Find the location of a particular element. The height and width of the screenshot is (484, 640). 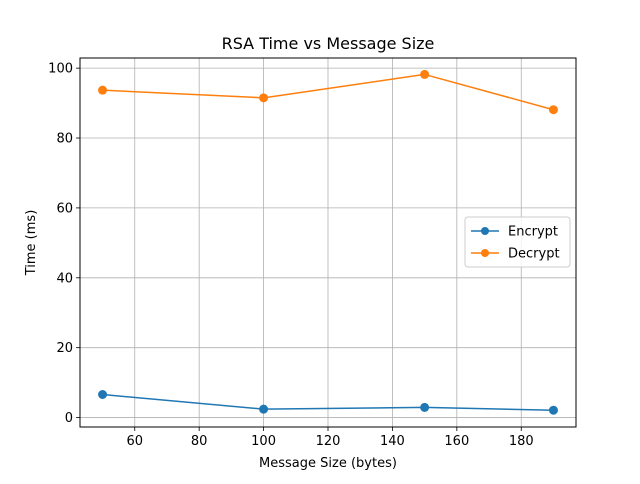

y-tick-label: 60 is located at coordinates (64, 208).